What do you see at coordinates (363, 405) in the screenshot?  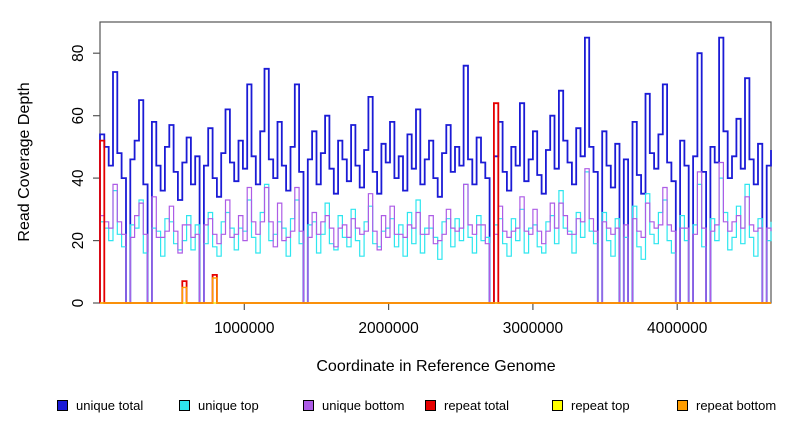 I see `legend-label: unique bottom` at bounding box center [363, 405].